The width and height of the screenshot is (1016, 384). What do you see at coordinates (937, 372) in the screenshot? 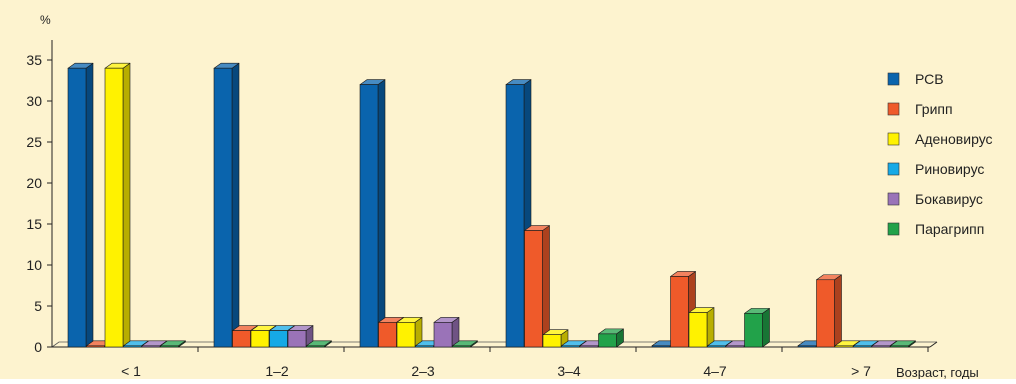
I see `x-axis-label: Возраст, годы` at bounding box center [937, 372].